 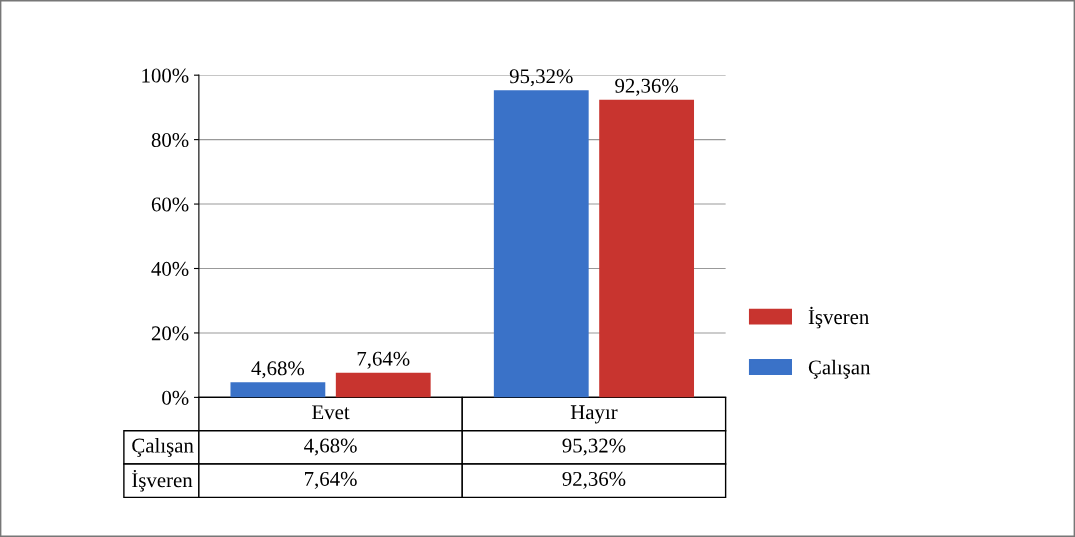 I want to click on data-label: 92,36%, so click(x=594, y=480).